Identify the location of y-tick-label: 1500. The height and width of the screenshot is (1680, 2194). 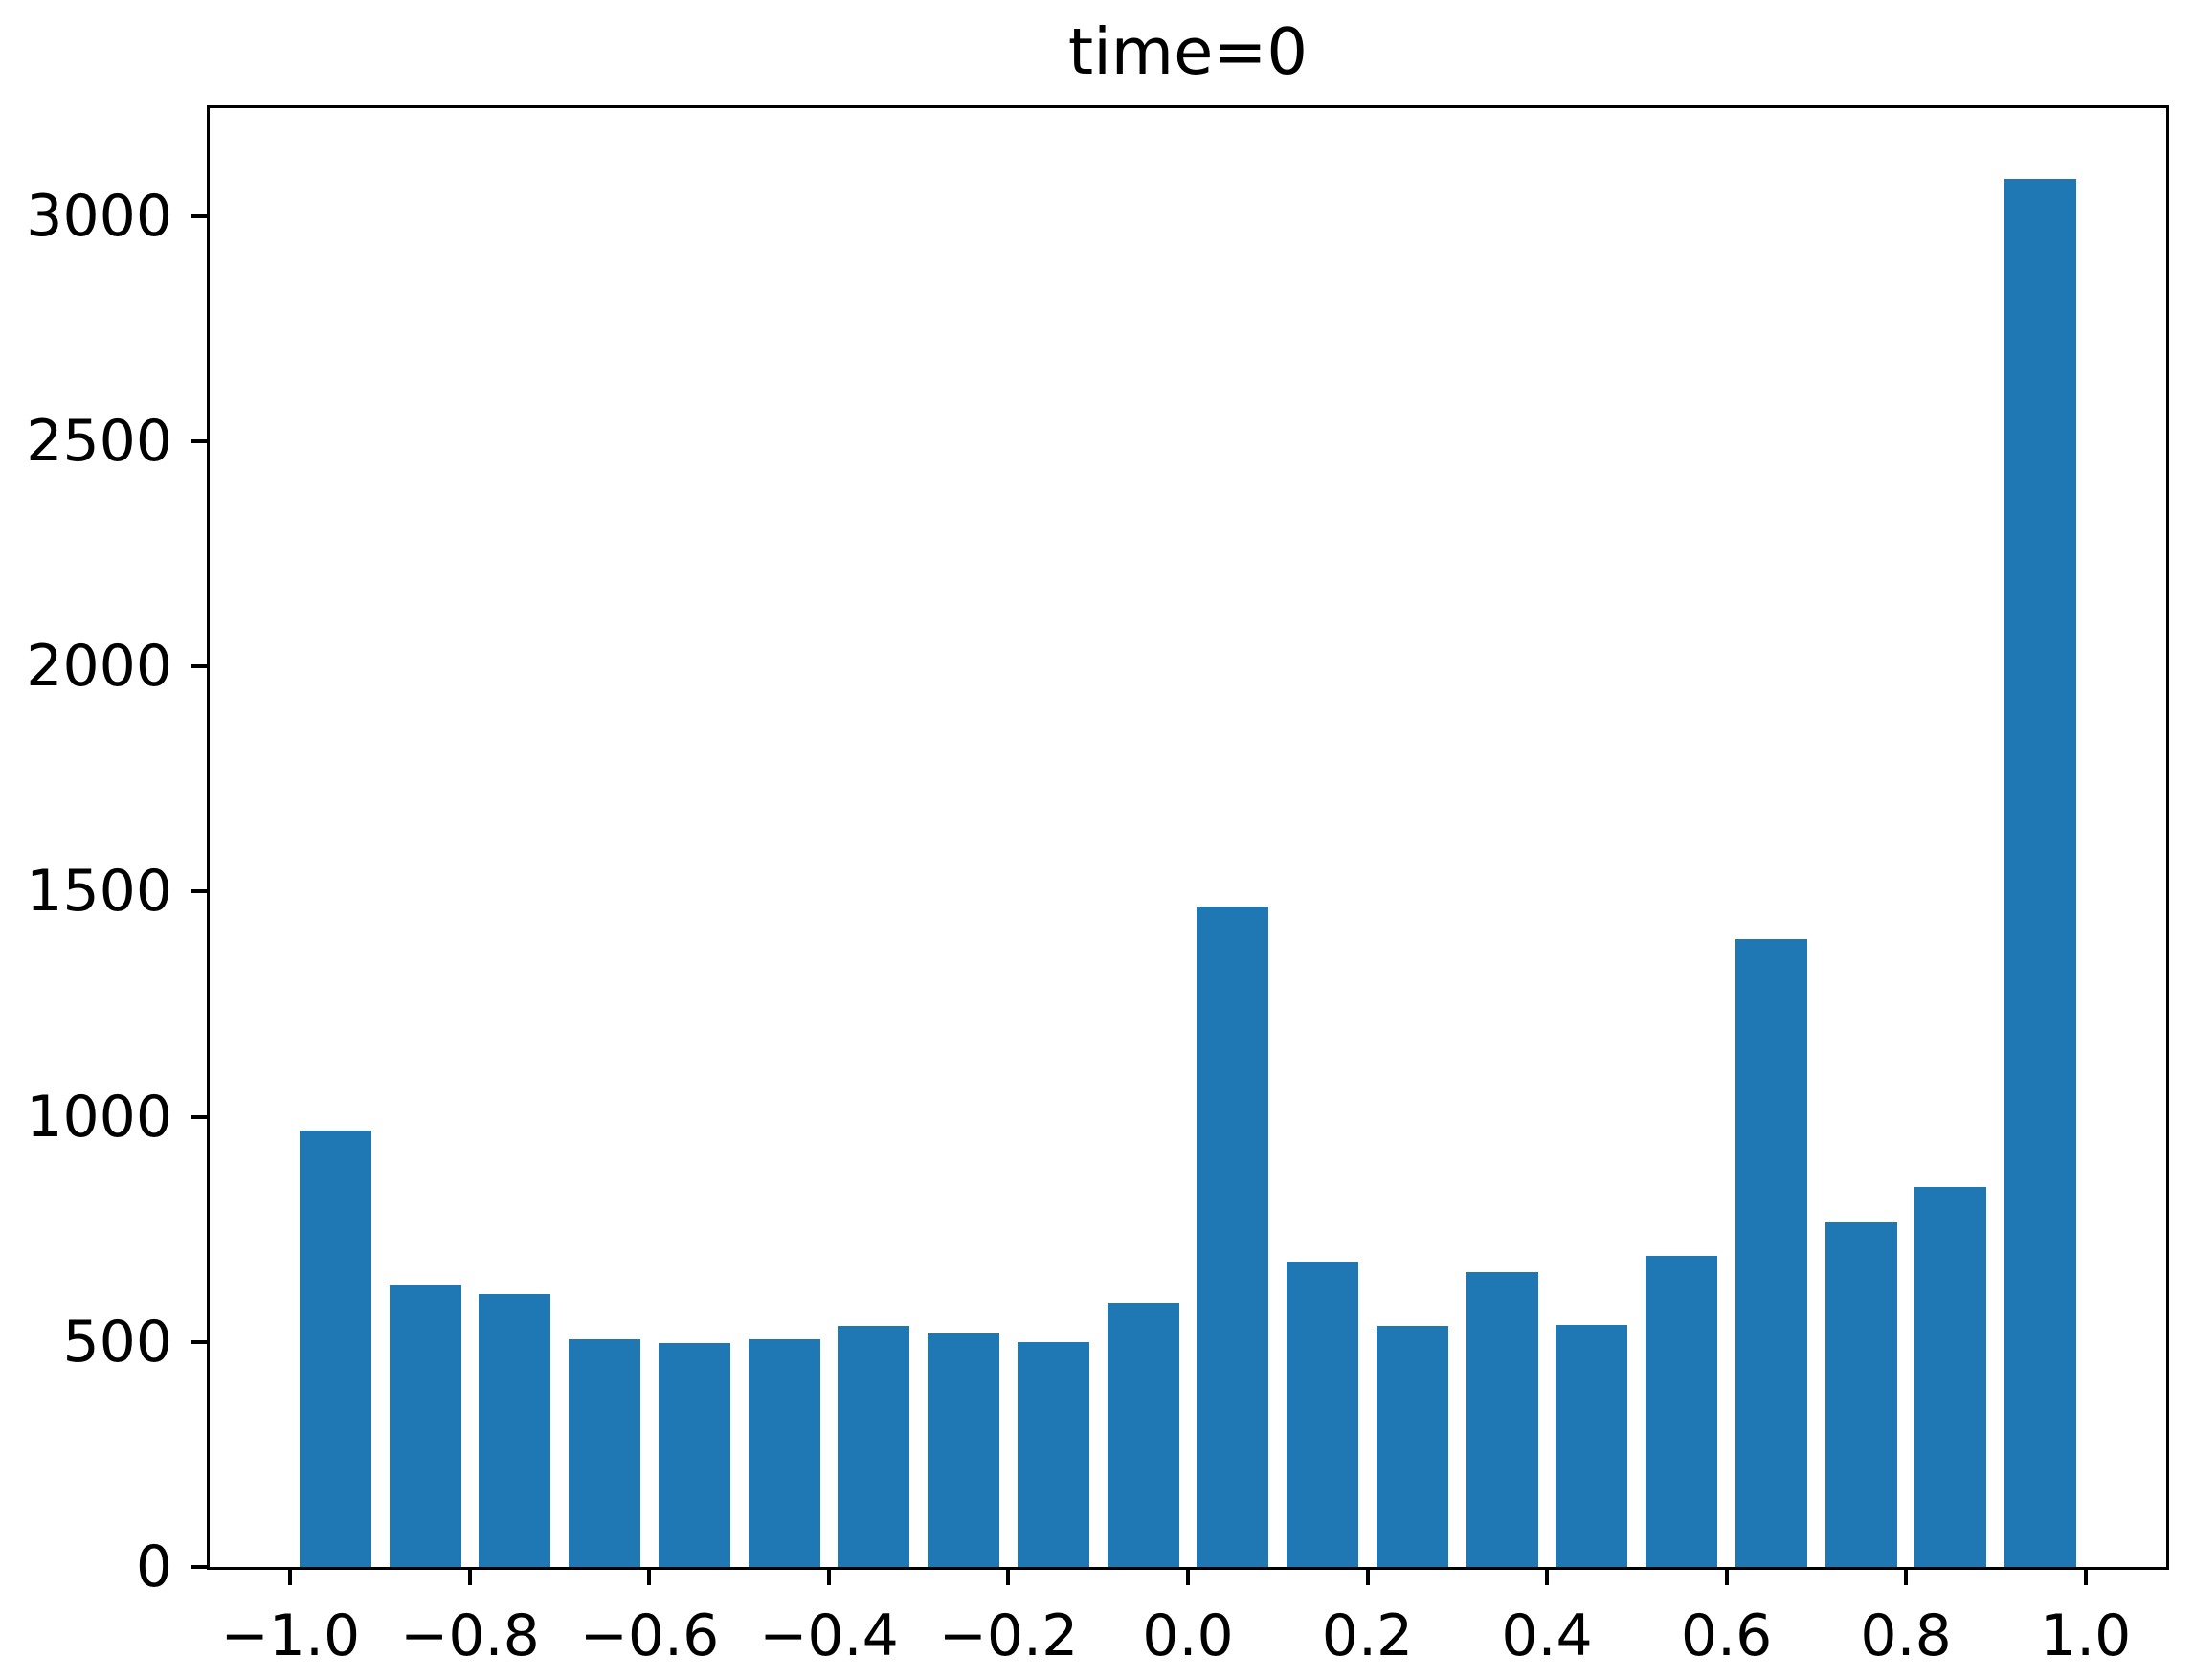
(99, 892).